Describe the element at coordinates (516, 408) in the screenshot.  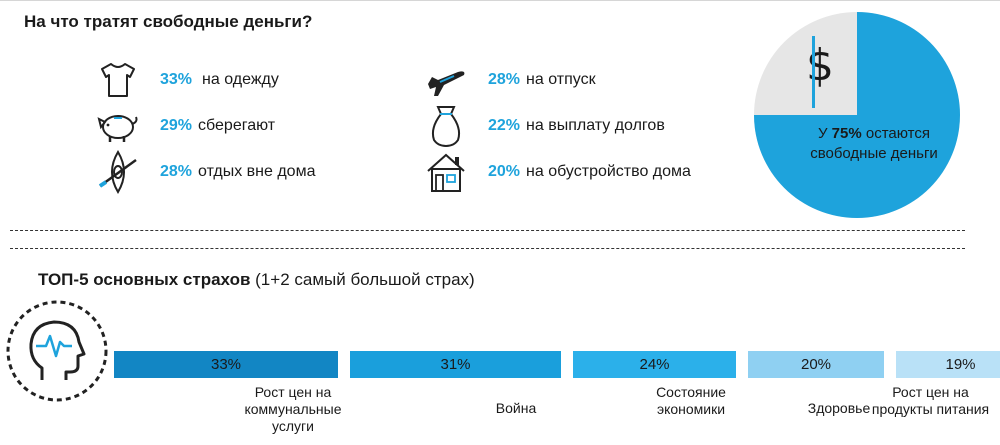
I see `fear-category-label: Война` at that location.